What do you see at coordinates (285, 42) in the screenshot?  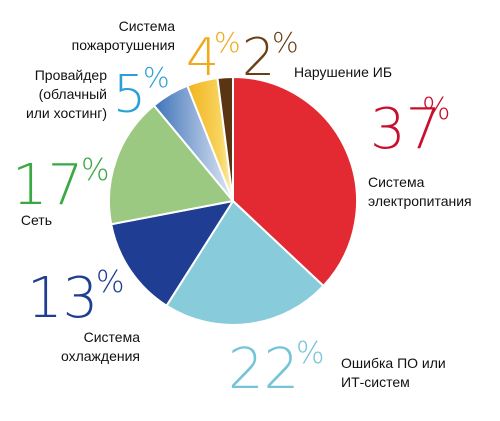 I see `slice-percent-sign-6: %` at bounding box center [285, 42].